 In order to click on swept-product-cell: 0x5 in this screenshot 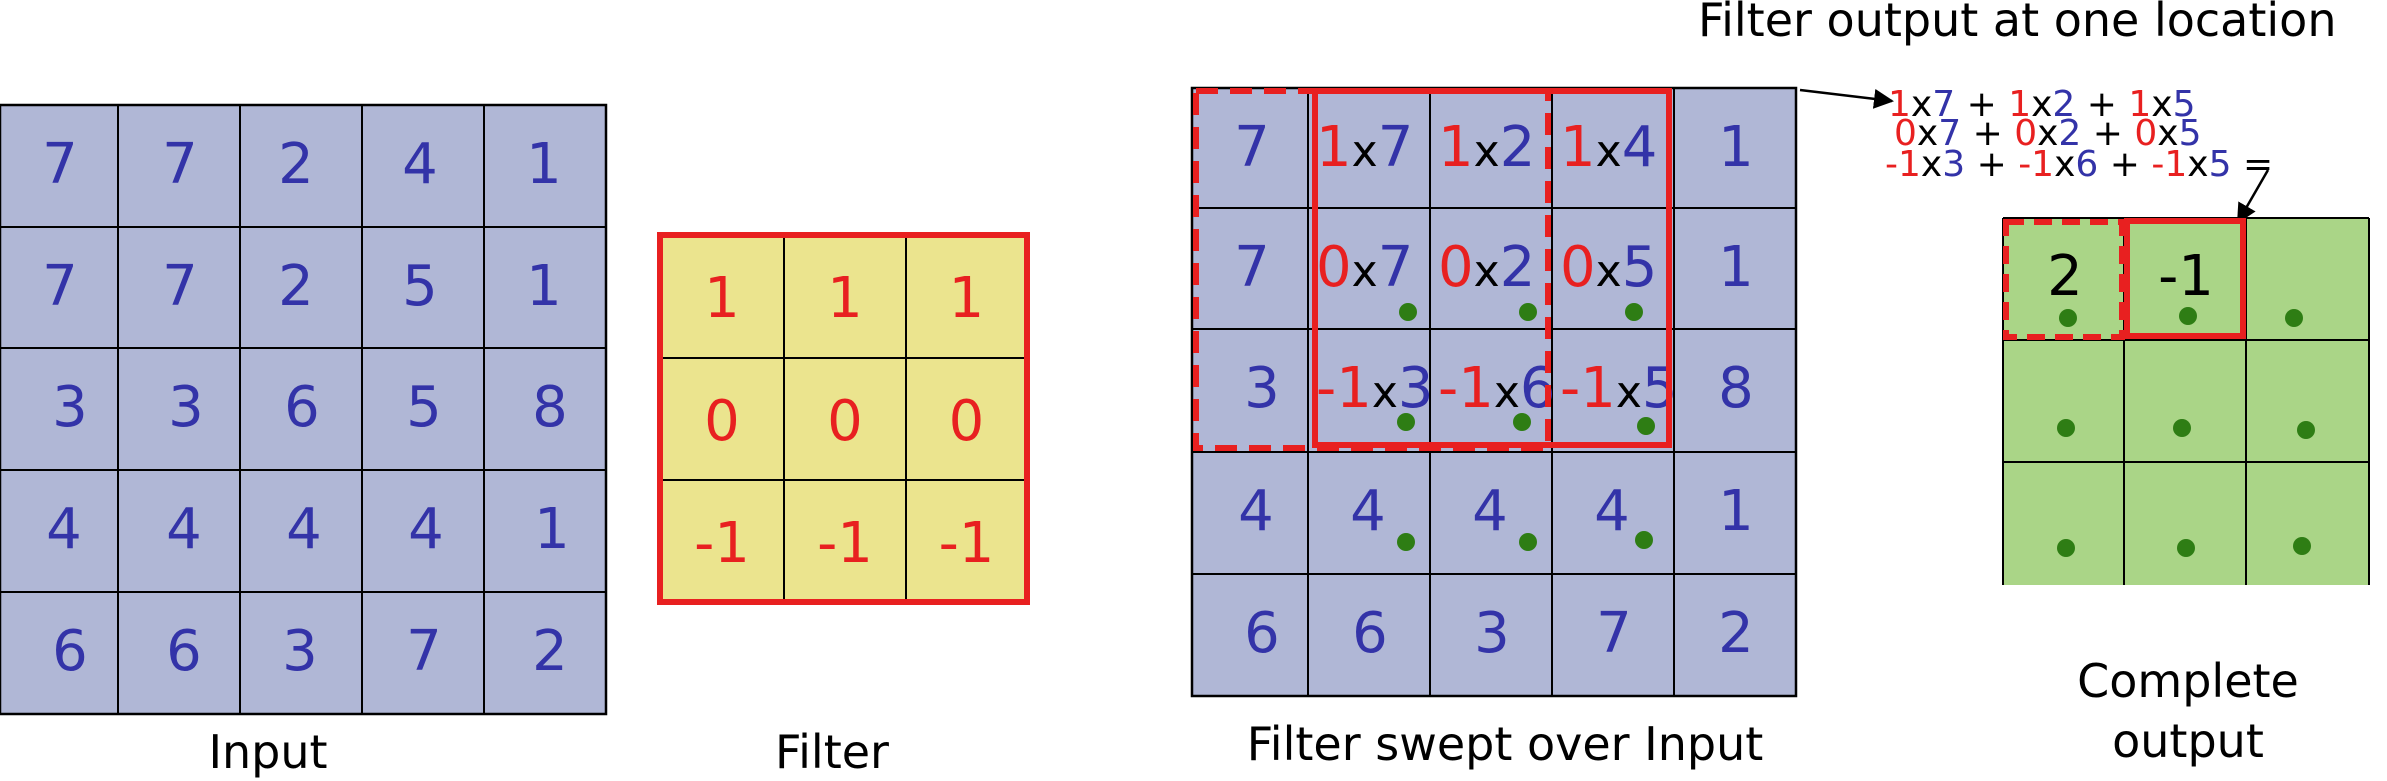, I will do `click(1608, 267)`.